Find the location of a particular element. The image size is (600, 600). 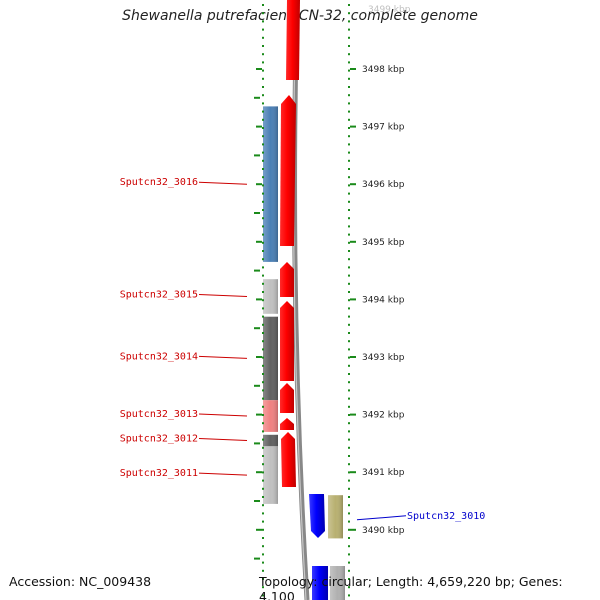

gene-label-Sputcn32_3014: Sputcn32_3014 is located at coordinates (159, 356).